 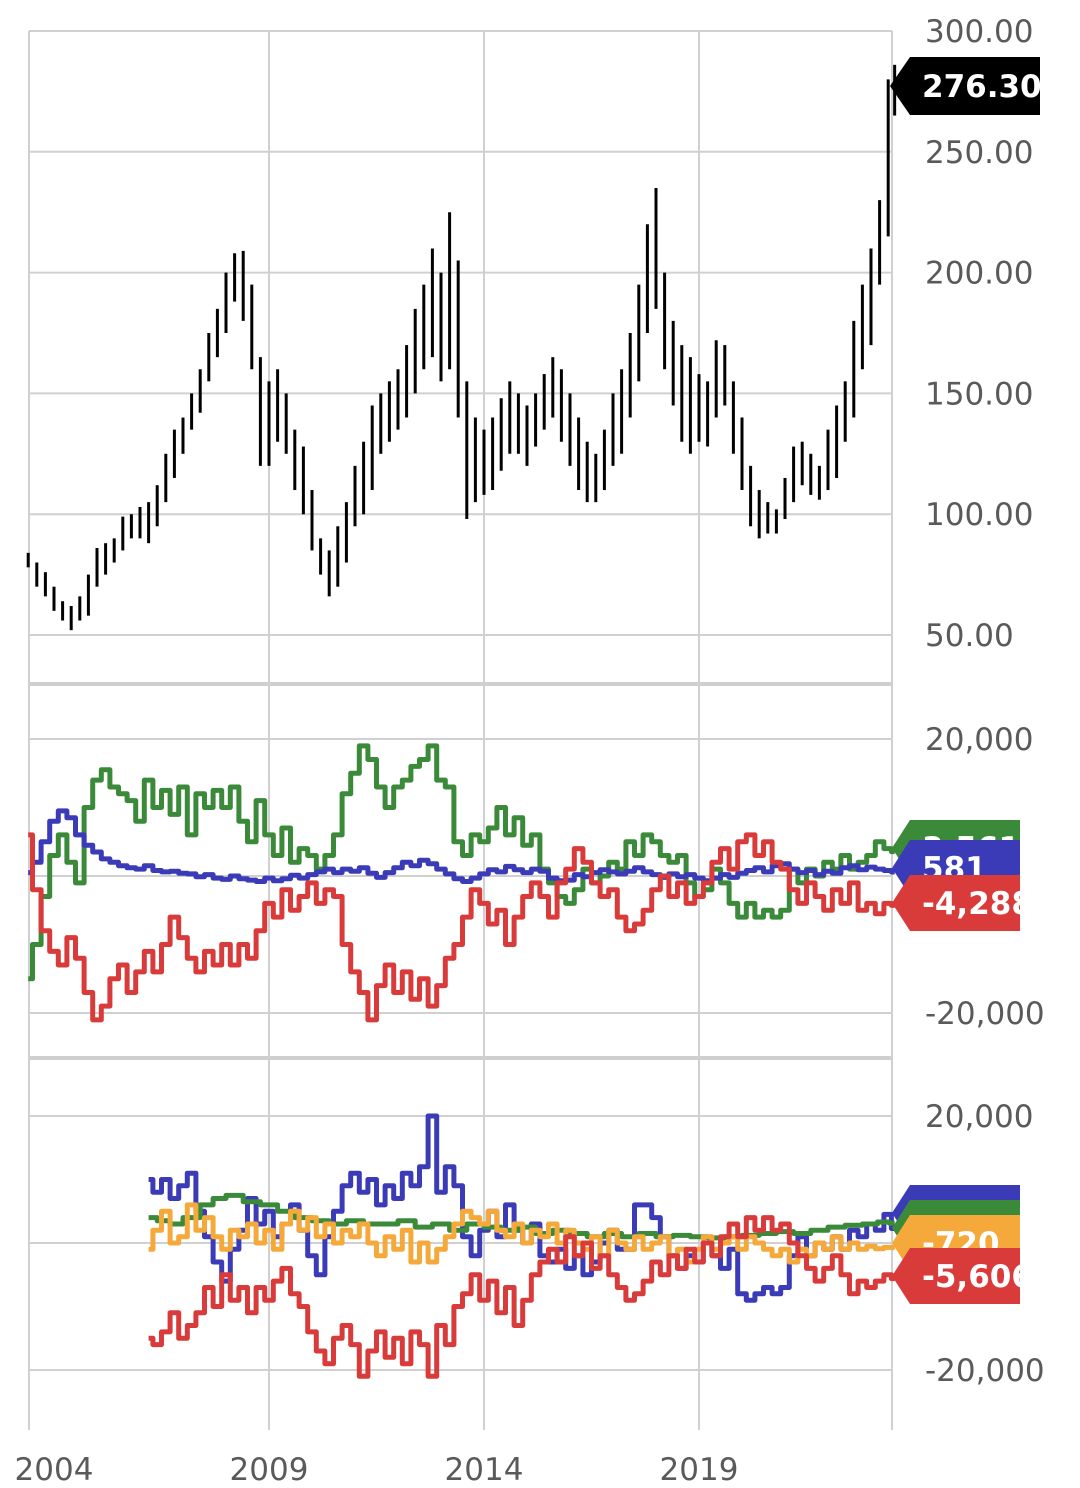 What do you see at coordinates (966, 680) in the screenshot?
I see `badge-layer: 276.303,561581-4,2882,2773,113-720-5,606` at bounding box center [966, 680].